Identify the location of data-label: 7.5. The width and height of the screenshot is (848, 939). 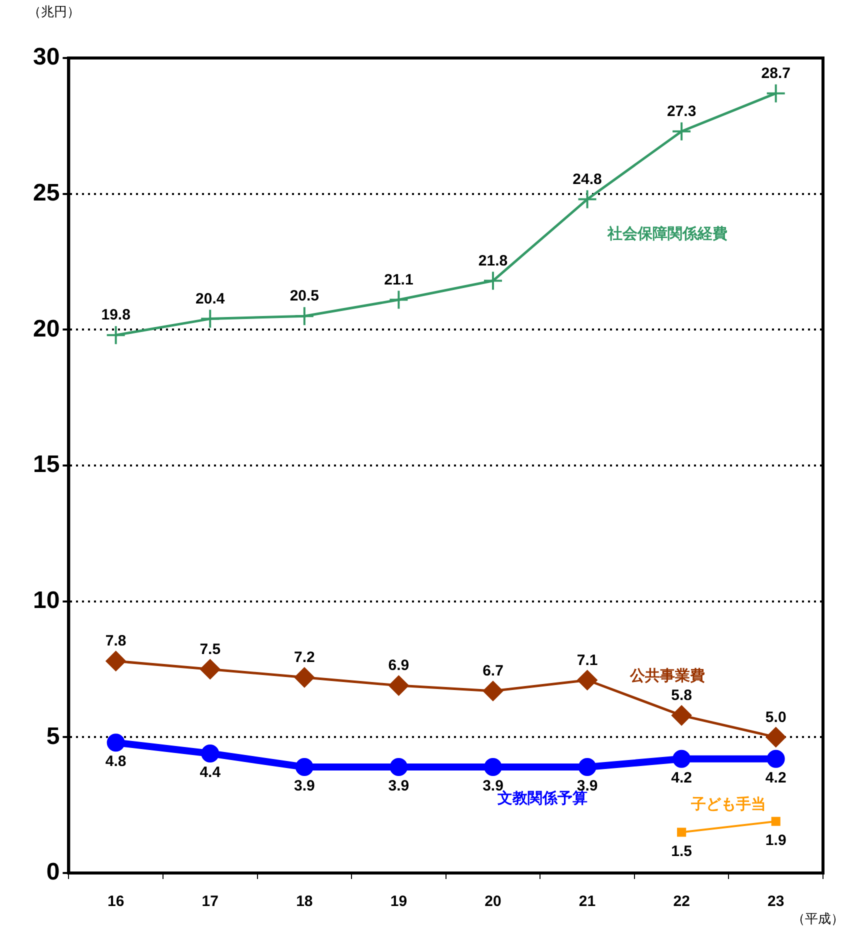
(210, 649).